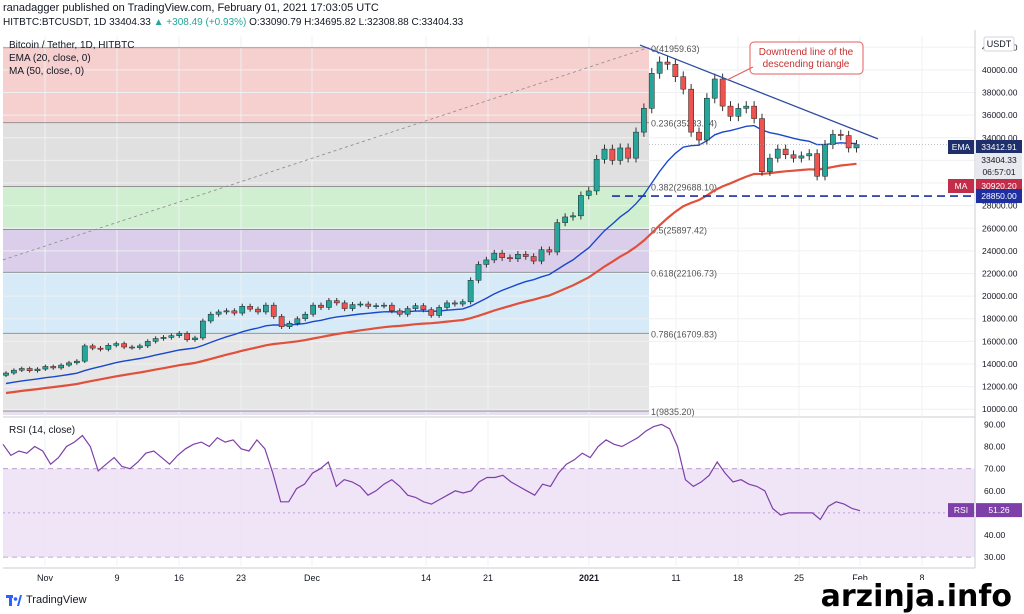  I want to click on ema-price-badge-label: EMA, so click(961, 147).